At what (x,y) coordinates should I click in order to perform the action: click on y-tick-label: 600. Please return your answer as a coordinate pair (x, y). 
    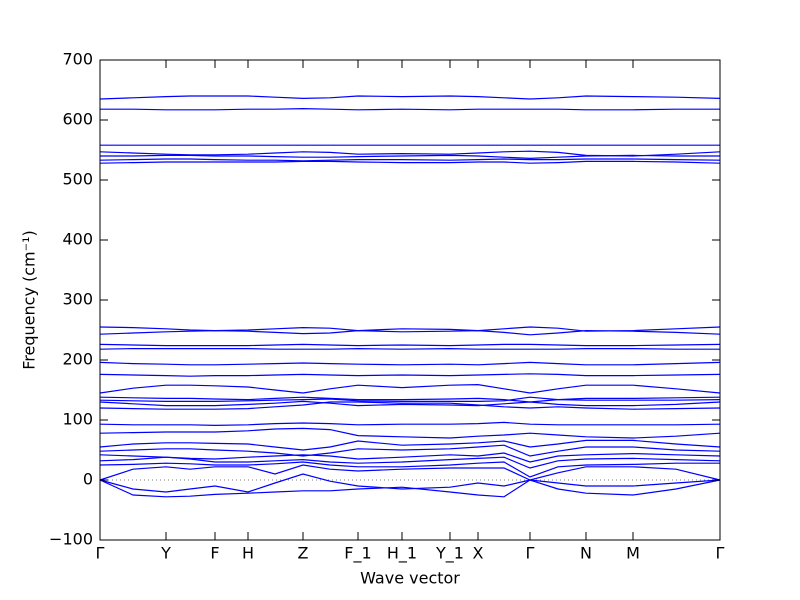
    Looking at the image, I should click on (77, 119).